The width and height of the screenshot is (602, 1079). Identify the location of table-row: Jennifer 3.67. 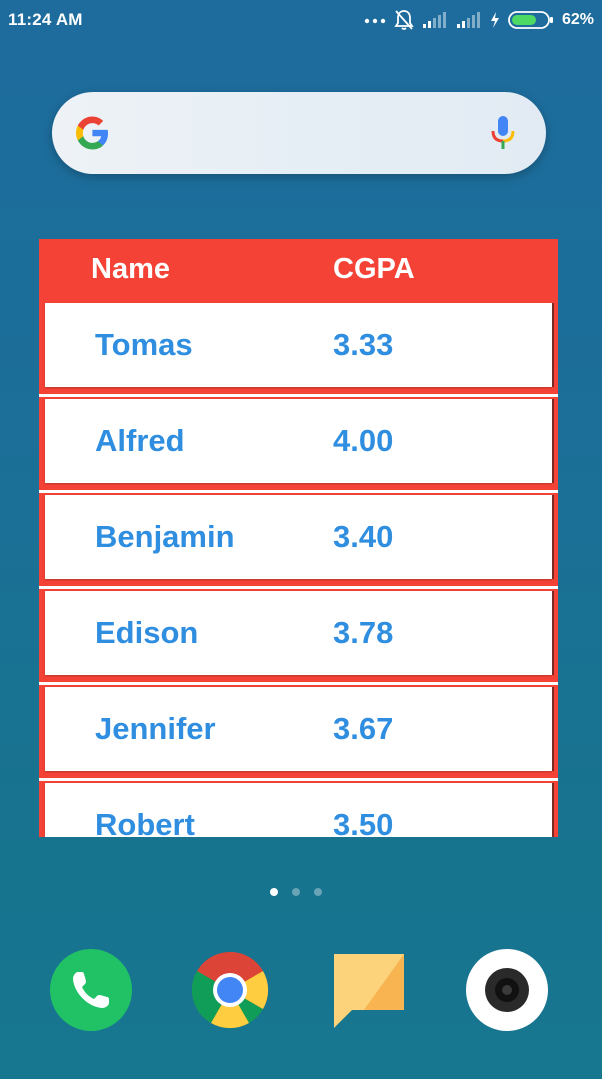
(298, 733).